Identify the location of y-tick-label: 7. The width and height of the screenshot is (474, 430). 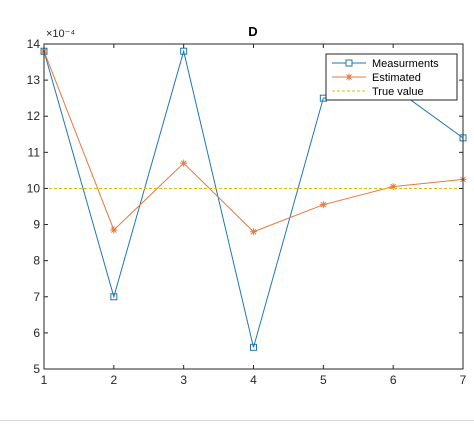
(36, 297).